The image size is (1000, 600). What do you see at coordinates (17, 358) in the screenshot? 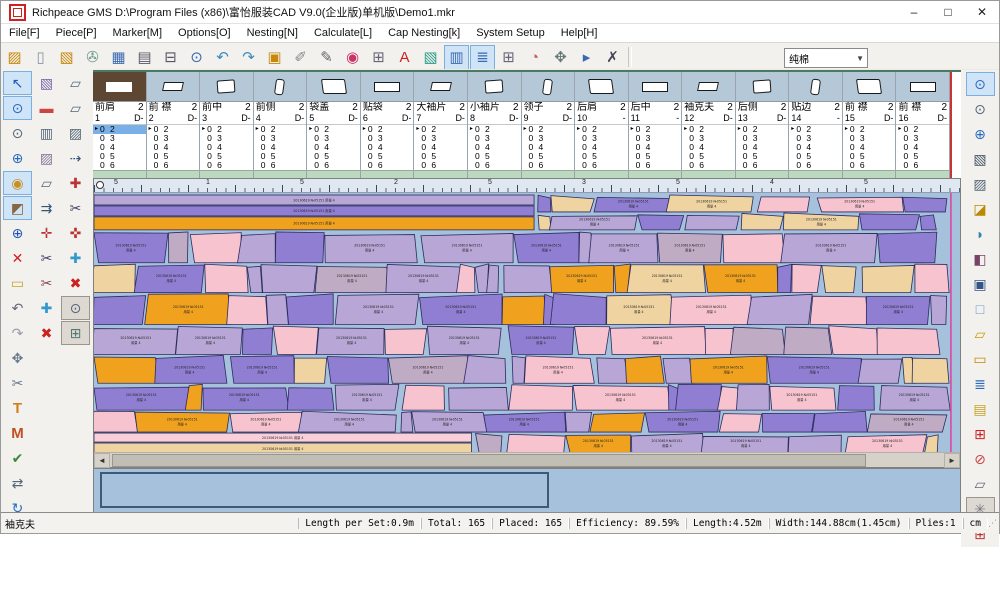
I see `pieces-hand-tool-button: ✥` at bounding box center [17, 358].